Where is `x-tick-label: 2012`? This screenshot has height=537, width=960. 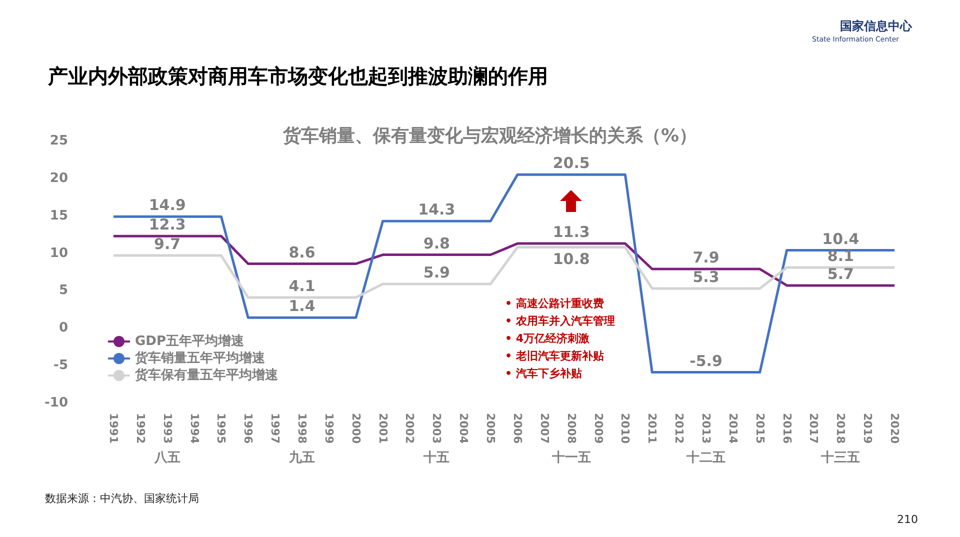
x-tick-label: 2012 is located at coordinates (679, 428).